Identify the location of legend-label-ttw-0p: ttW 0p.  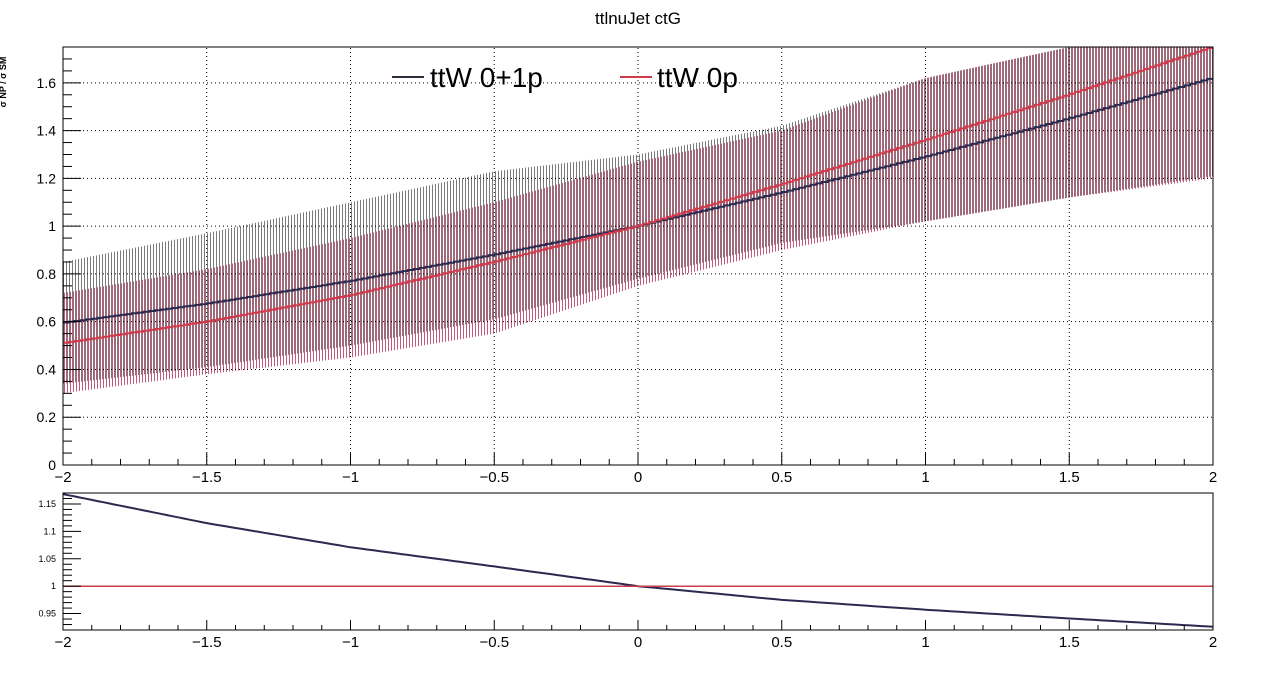
(697, 77).